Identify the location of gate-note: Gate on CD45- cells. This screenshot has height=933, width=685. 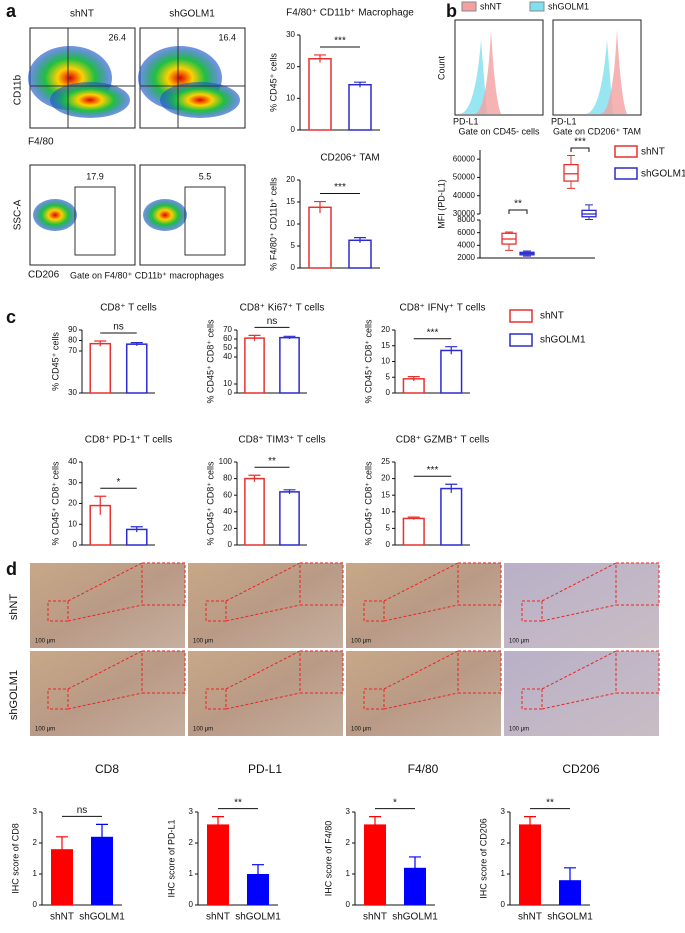
(499, 131).